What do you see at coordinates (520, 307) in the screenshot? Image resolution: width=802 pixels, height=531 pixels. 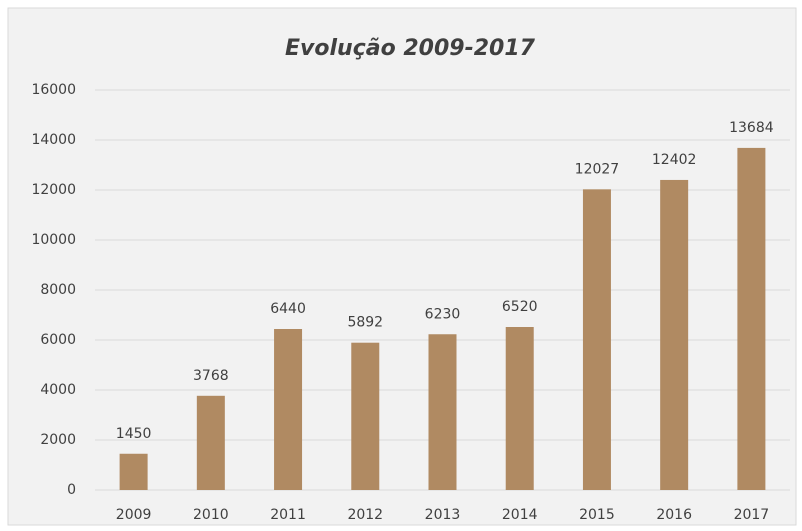 I see `data-label: 6520` at bounding box center [520, 307].